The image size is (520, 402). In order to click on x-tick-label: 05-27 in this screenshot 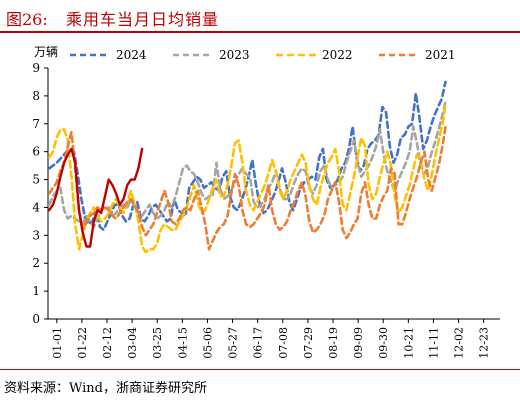, I will do `click(233, 343)`.